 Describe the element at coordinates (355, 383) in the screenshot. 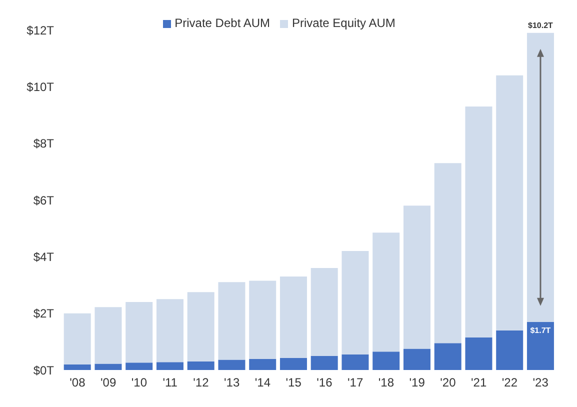

I see `x-tick-label: '17` at that location.